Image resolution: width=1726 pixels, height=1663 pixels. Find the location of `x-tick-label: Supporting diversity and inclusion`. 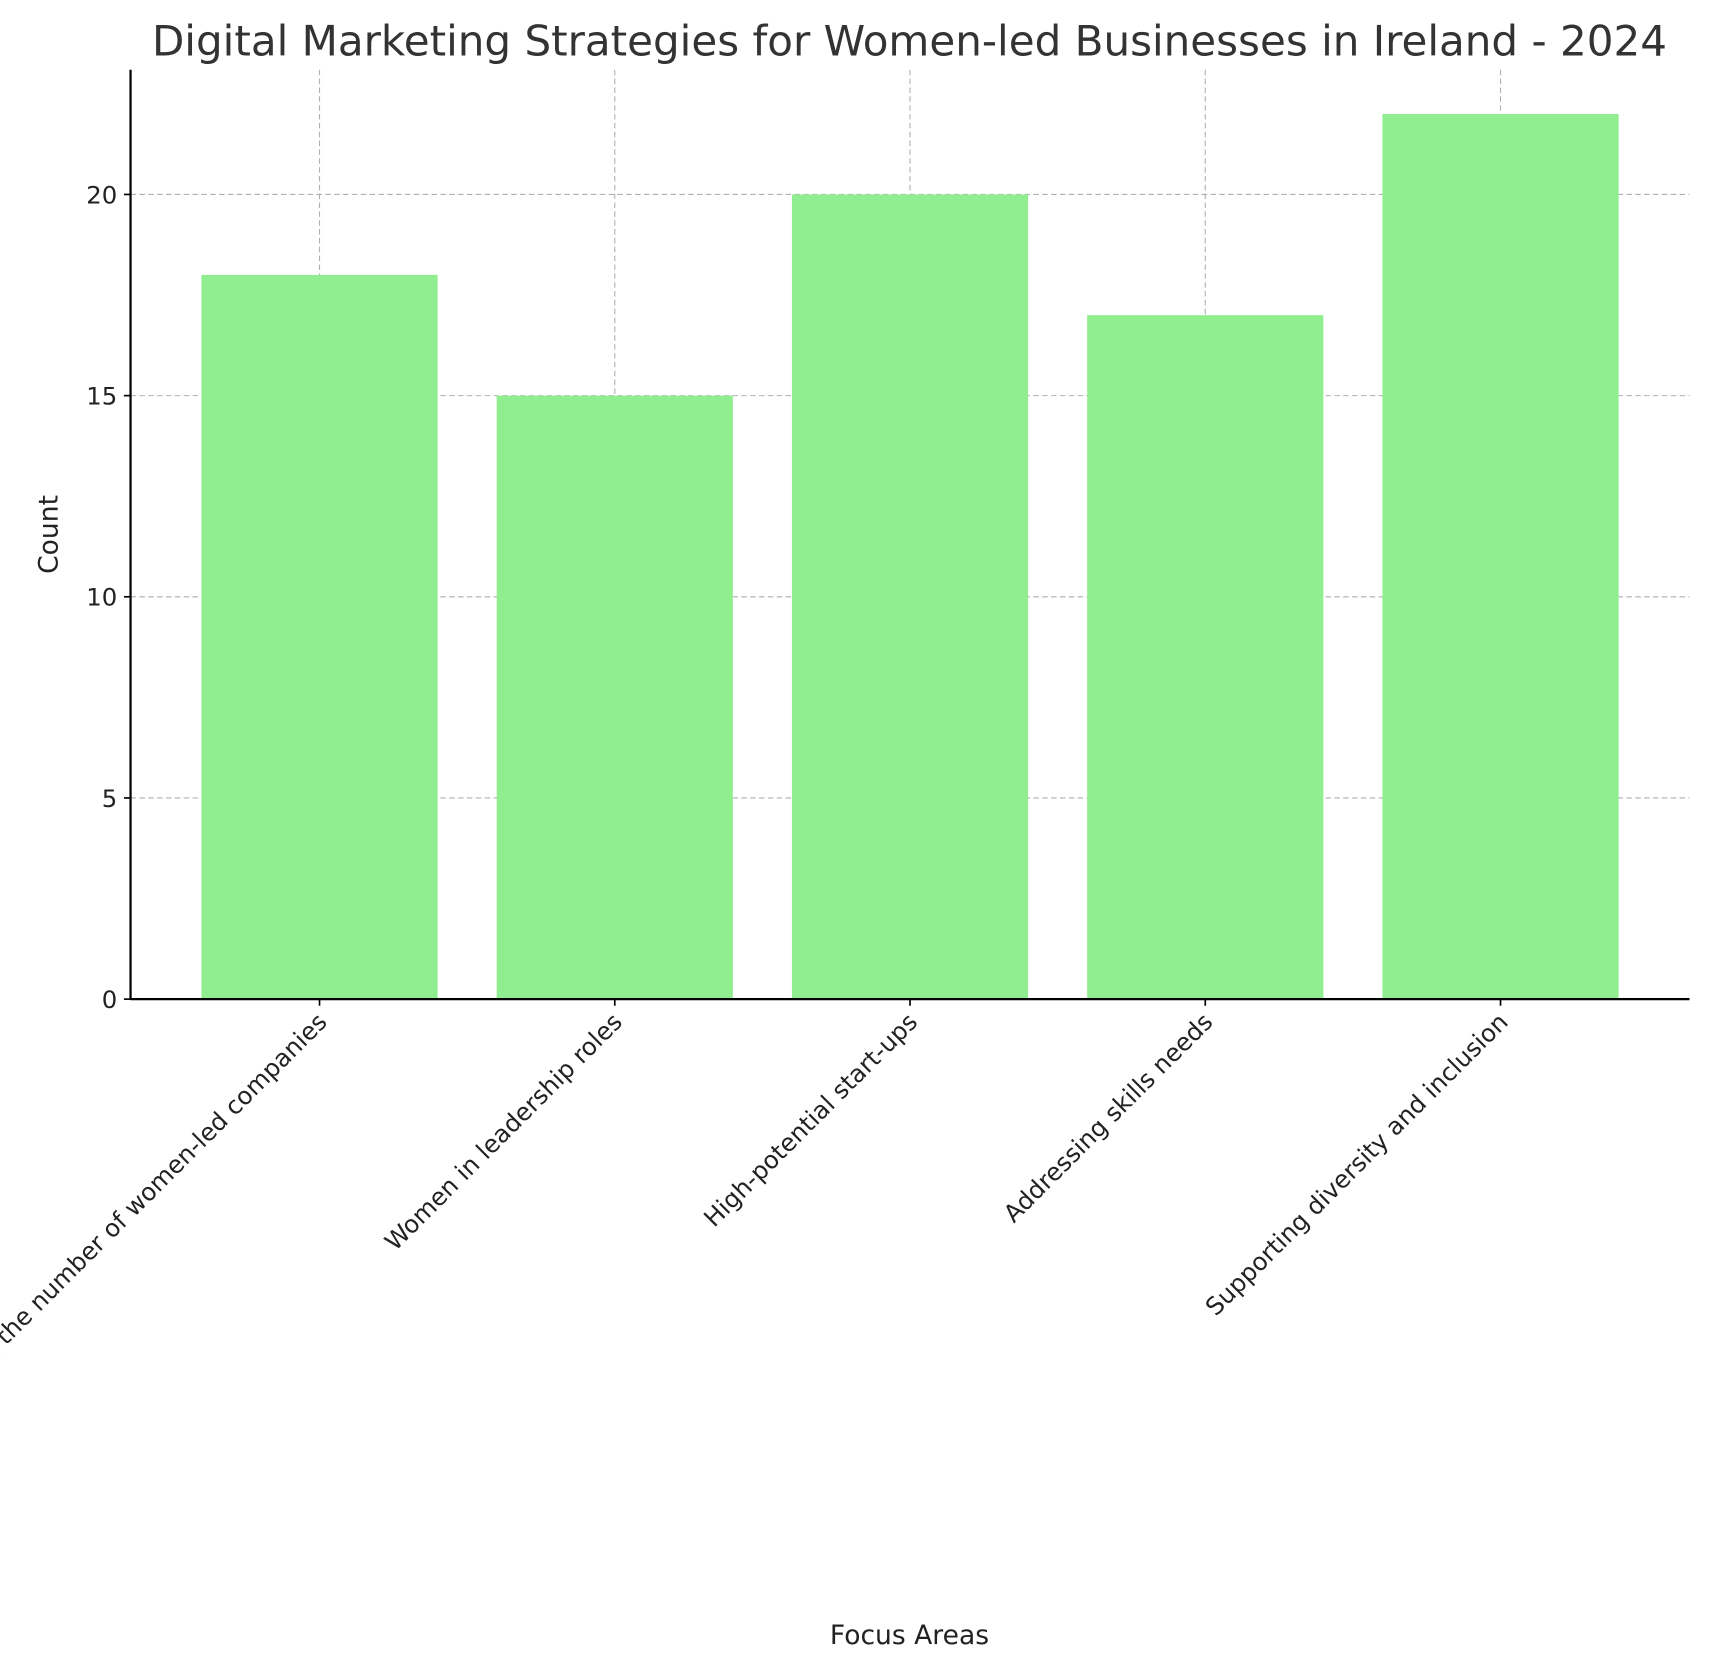

x-tick-label: Supporting diversity and inclusion is located at coordinates (1357, 1164).